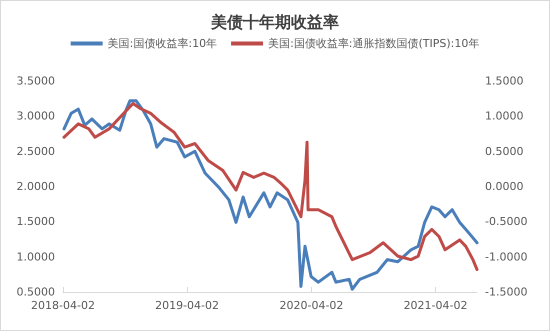  What do you see at coordinates (163, 43) in the screenshot?
I see `legend-label: 美国:国债收益率:10年` at bounding box center [163, 43].